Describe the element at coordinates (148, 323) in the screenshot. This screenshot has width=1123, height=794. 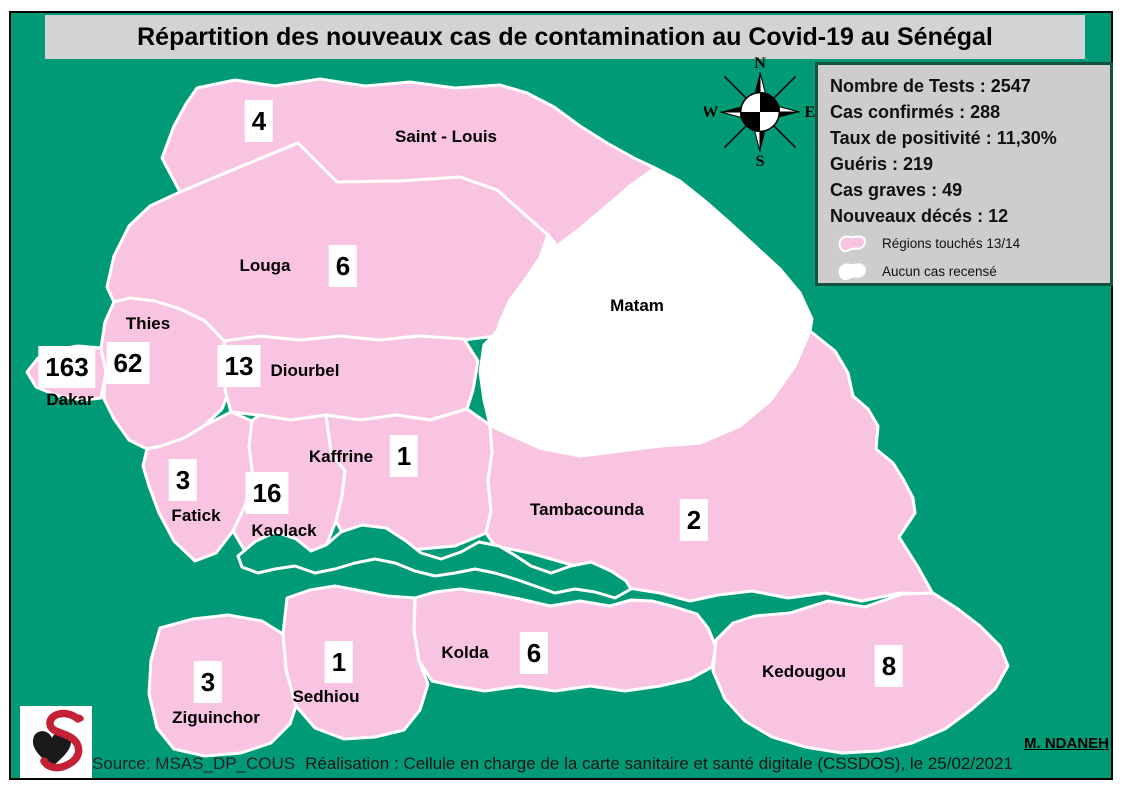
I see `region-label-thies: Thies` at that location.